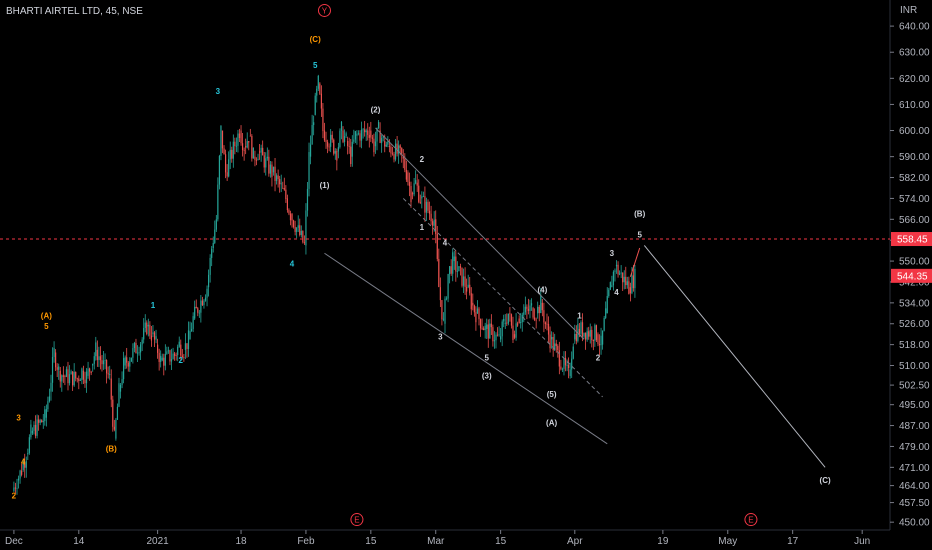  Describe the element at coordinates (914, 157) in the screenshot. I see `y-tick-label: 590.00` at that location.